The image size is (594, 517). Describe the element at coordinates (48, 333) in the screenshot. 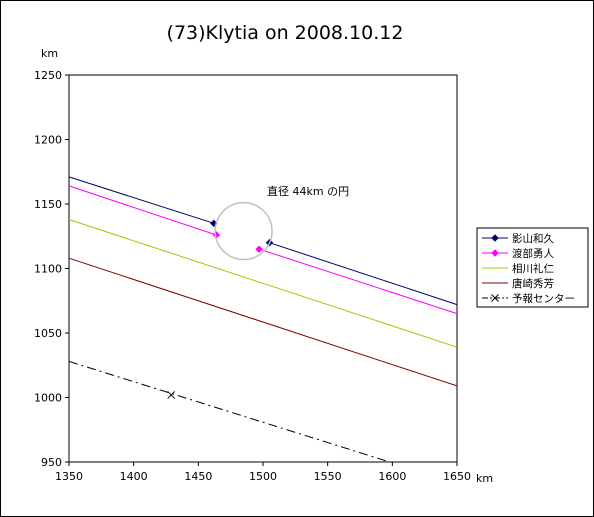

I see `y-tick-label: 1050` at that location.